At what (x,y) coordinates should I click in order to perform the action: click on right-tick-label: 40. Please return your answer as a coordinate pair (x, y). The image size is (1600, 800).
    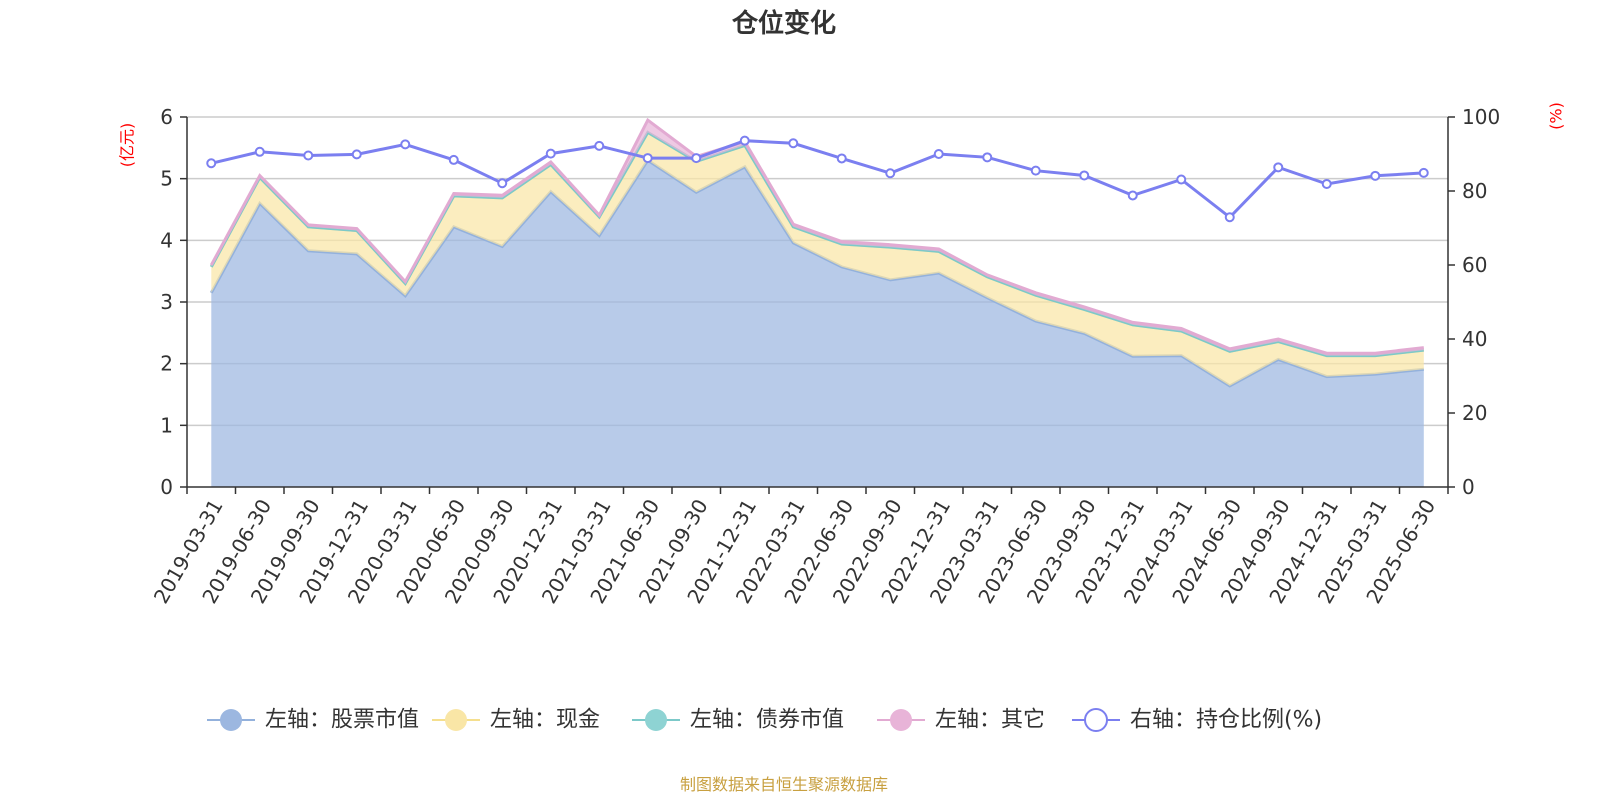
    Looking at the image, I should click on (1474, 339).